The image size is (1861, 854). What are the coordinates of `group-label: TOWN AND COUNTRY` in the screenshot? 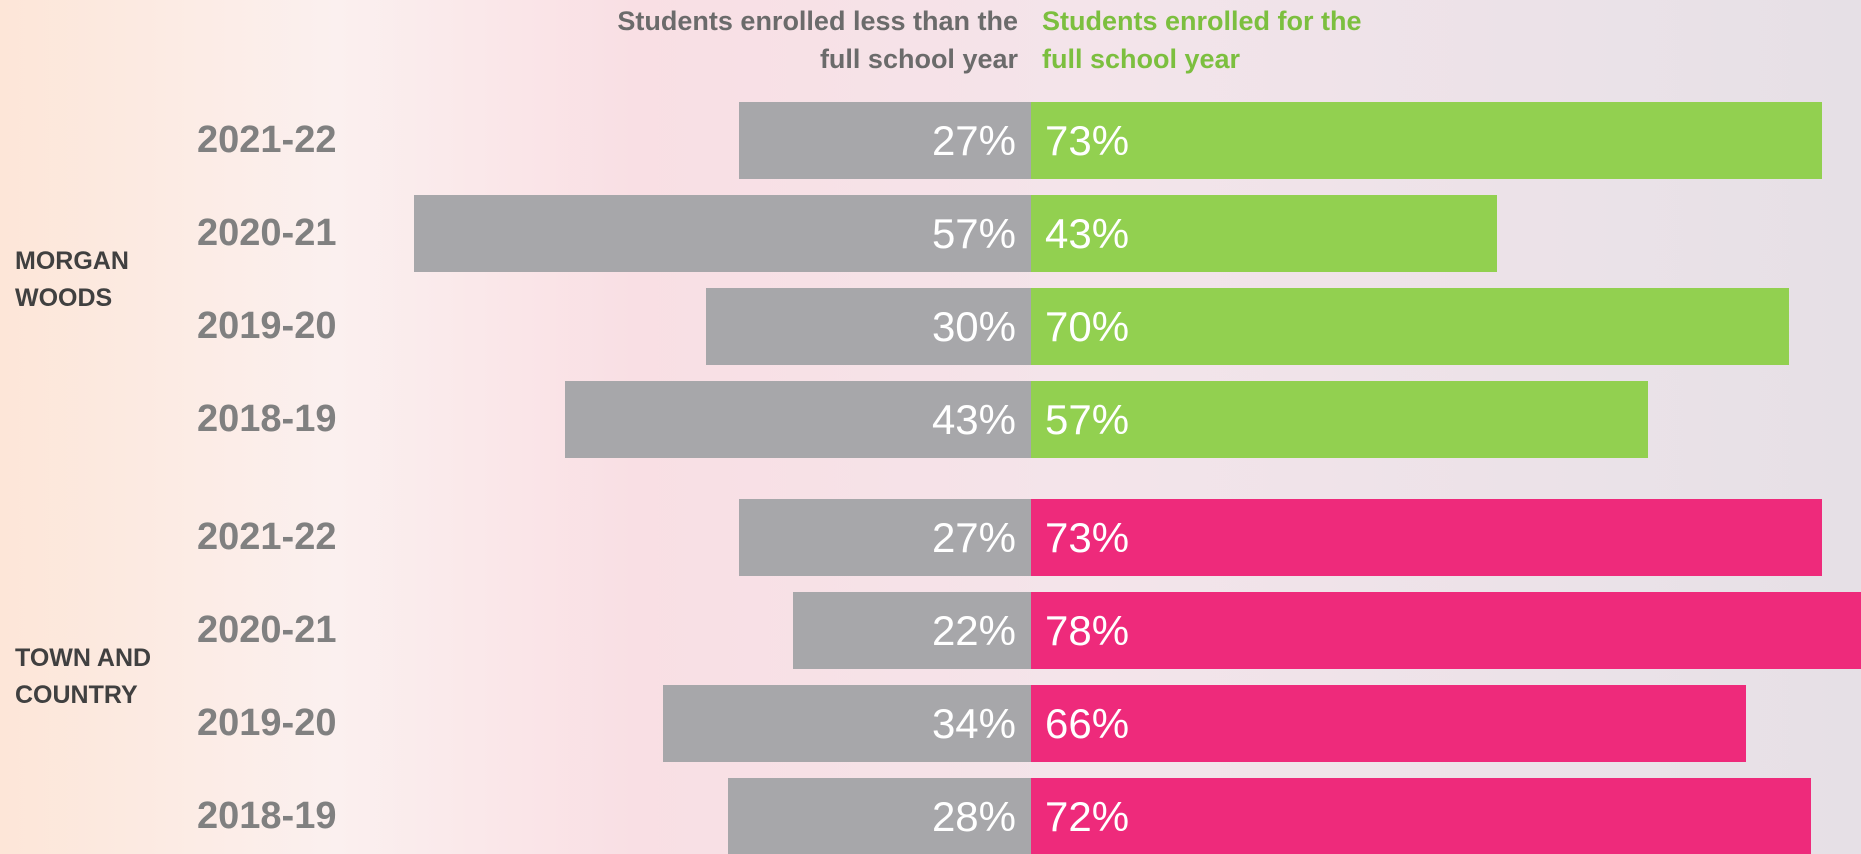 It's located at (83, 676).